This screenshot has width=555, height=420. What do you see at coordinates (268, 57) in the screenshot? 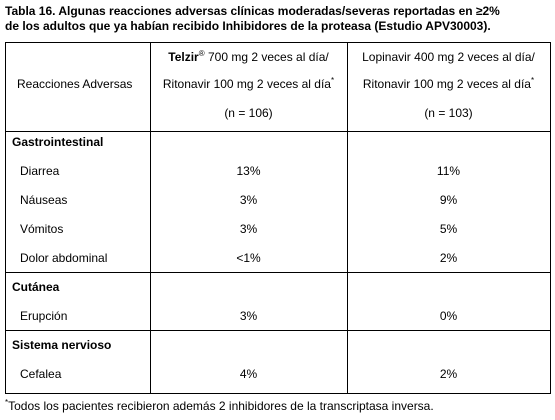
I see `dose-text: 700 mg 2 veces al día/` at bounding box center [268, 57].